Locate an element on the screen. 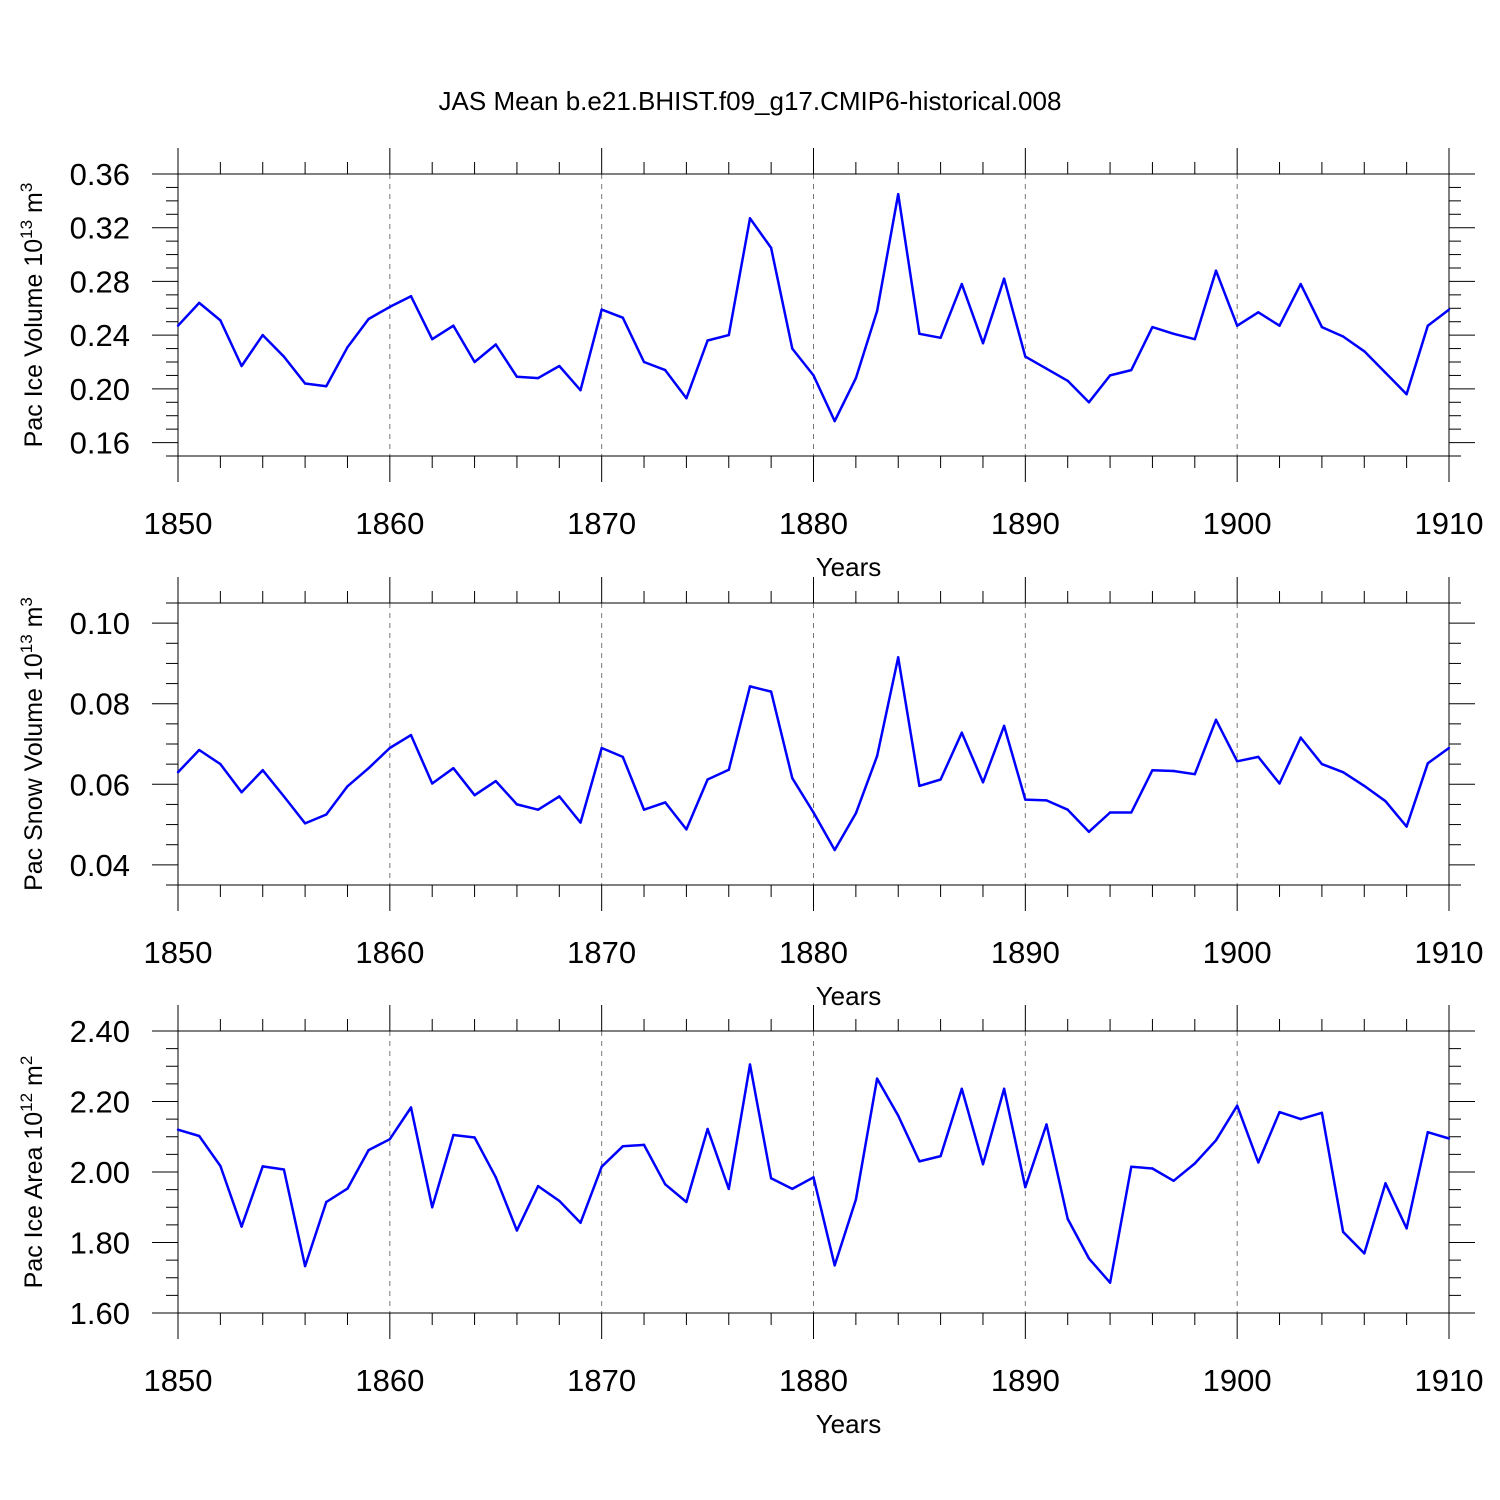 Image resolution: width=1500 pixels, height=1500 pixels. y-axis-label-exponent: 12 is located at coordinates (26, 1102).